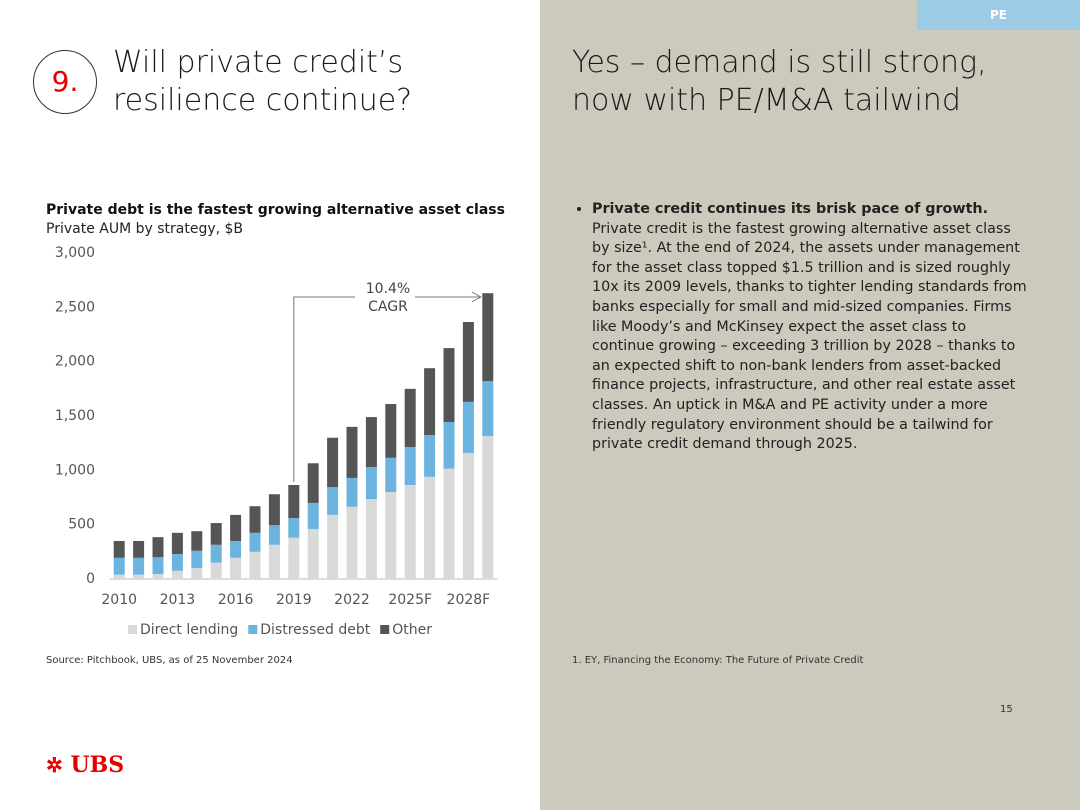  What do you see at coordinates (119, 600) in the screenshot?
I see `x-tick-label: 2010` at bounding box center [119, 600].